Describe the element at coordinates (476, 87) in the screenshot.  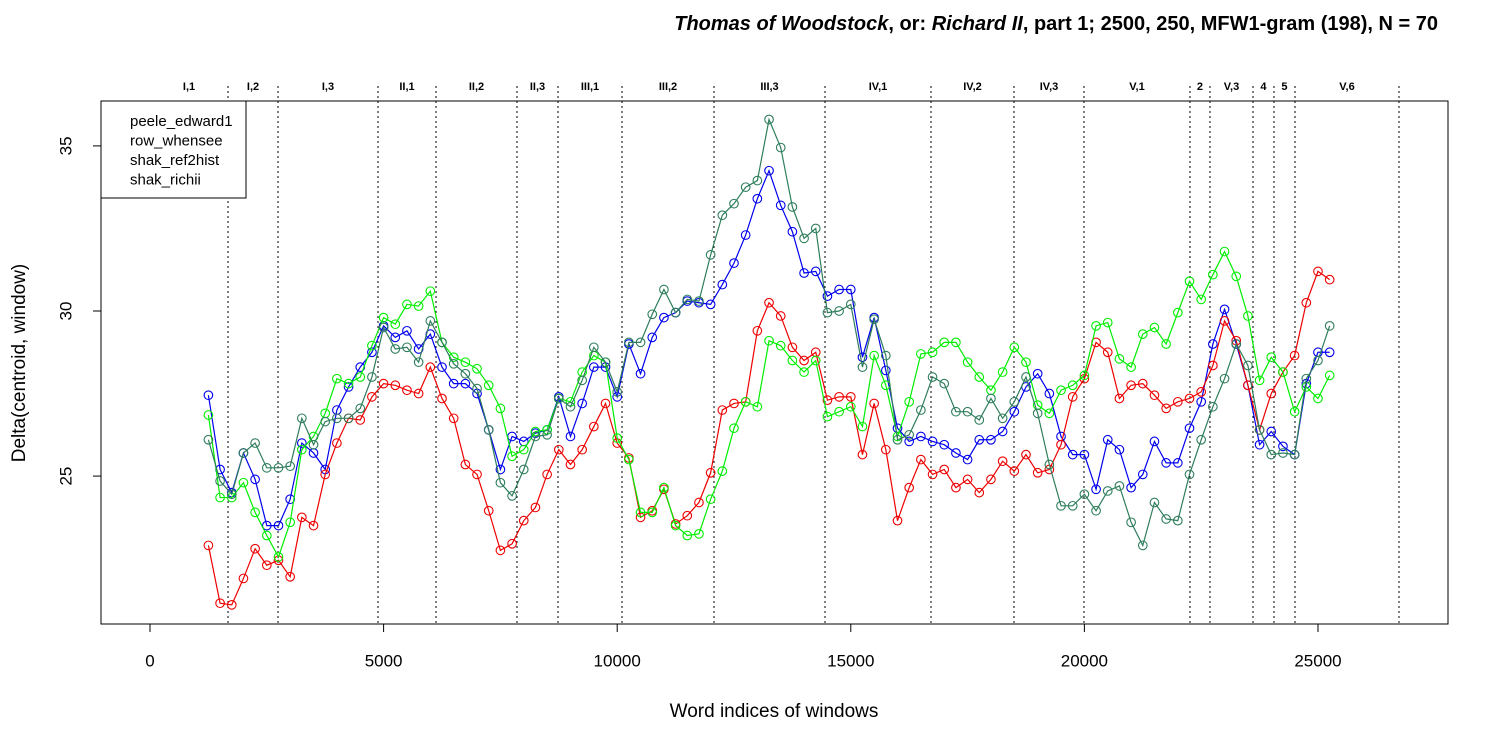
I see `scene-label: II,2` at that location.